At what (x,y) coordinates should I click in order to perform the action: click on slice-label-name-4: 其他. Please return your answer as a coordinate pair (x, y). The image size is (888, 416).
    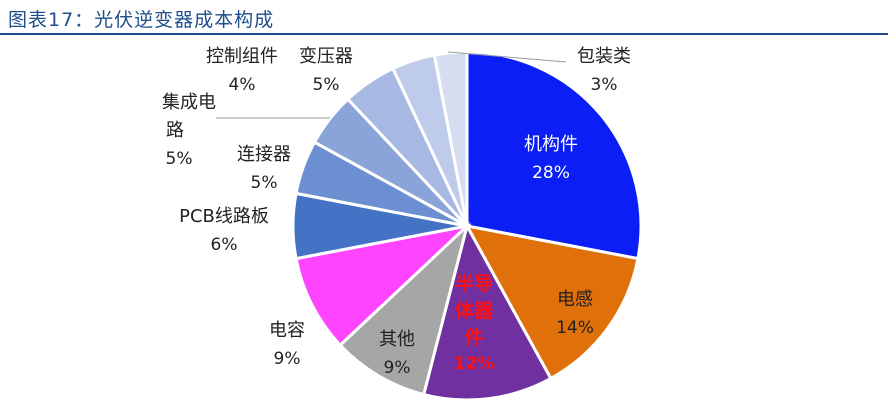
    Looking at the image, I should click on (397, 339).